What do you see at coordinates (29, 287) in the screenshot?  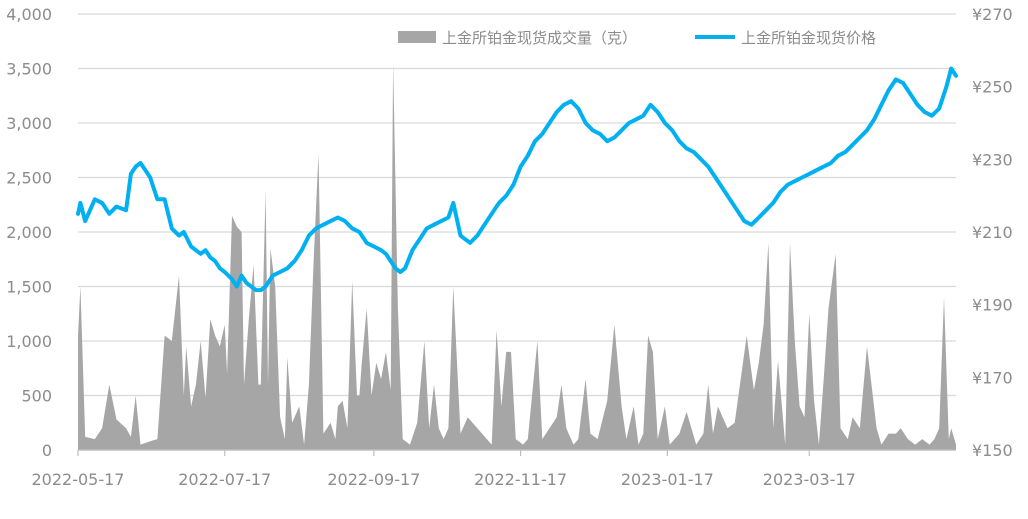 I see `y-left-tick-label: 1,500` at bounding box center [29, 287].